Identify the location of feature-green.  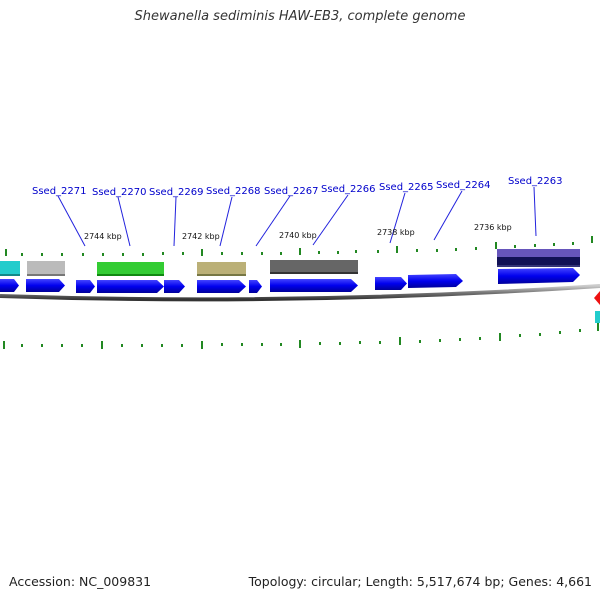
(130, 269).